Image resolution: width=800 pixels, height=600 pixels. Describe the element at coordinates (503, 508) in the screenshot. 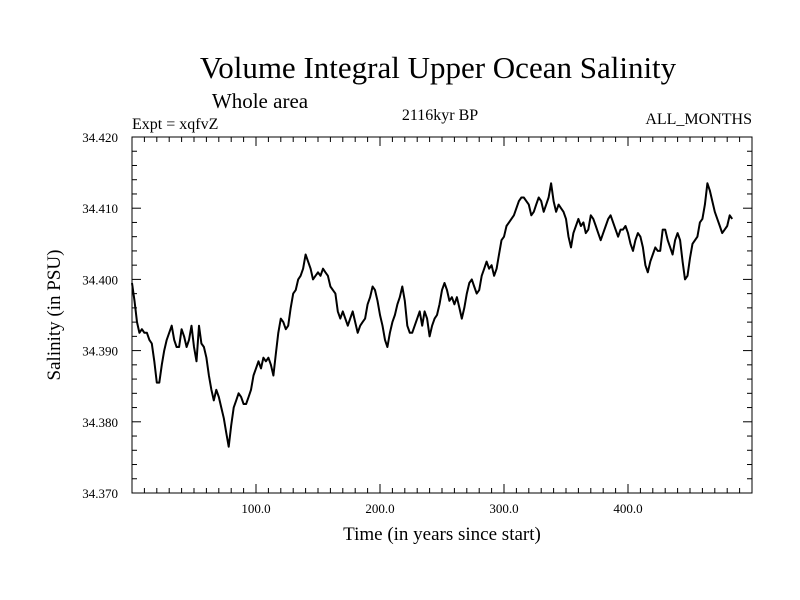

I see `x-tick-label: 300.0` at that location.